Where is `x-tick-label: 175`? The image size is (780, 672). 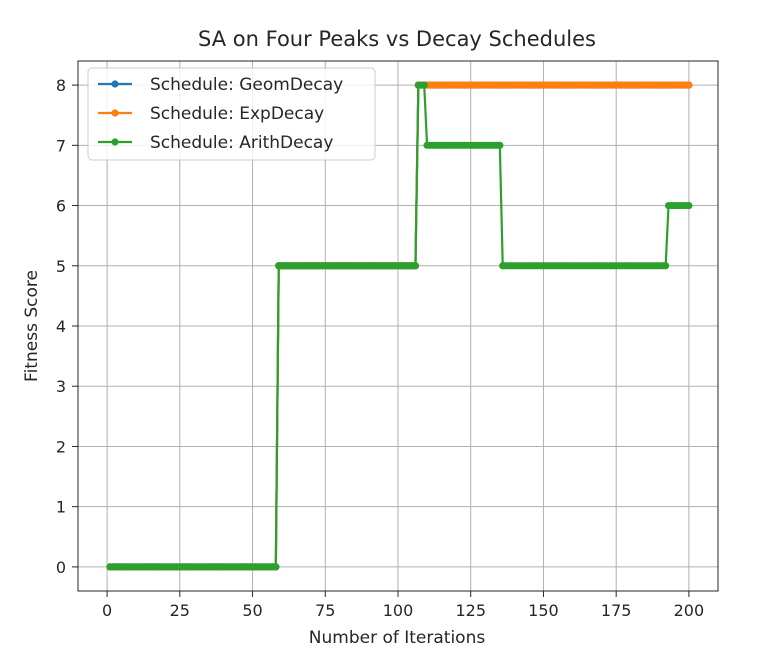 x-tick-label: 175 is located at coordinates (616, 610).